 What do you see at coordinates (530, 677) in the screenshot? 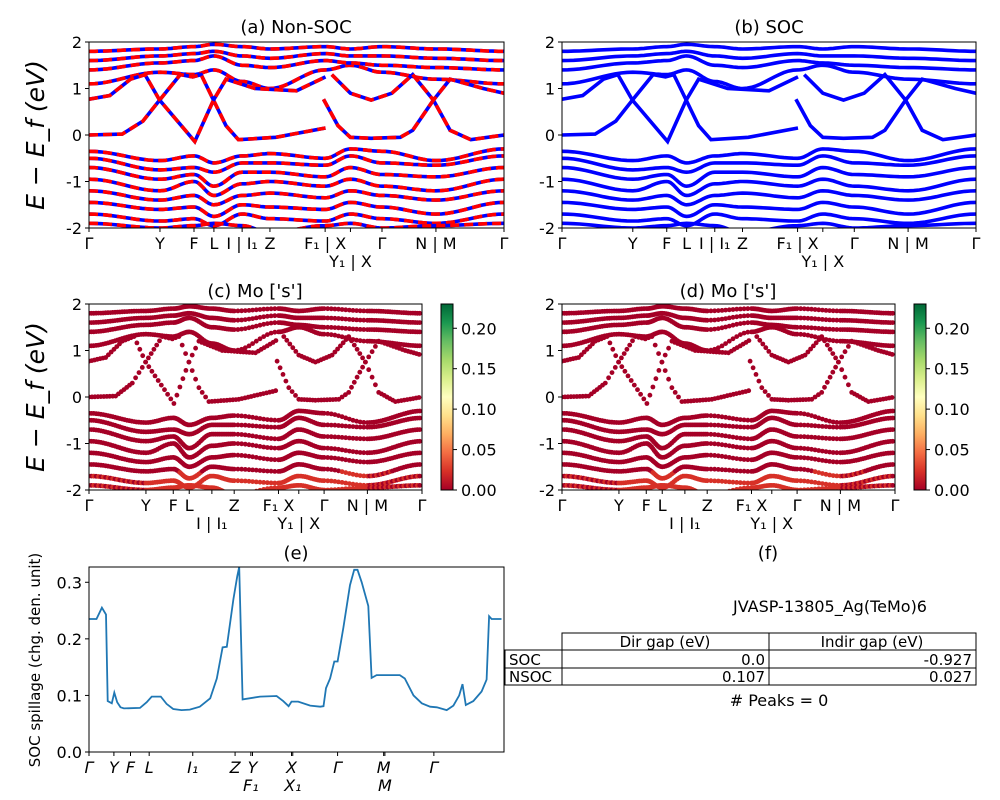
I see `table-row-label: NSOC` at bounding box center [530, 677].